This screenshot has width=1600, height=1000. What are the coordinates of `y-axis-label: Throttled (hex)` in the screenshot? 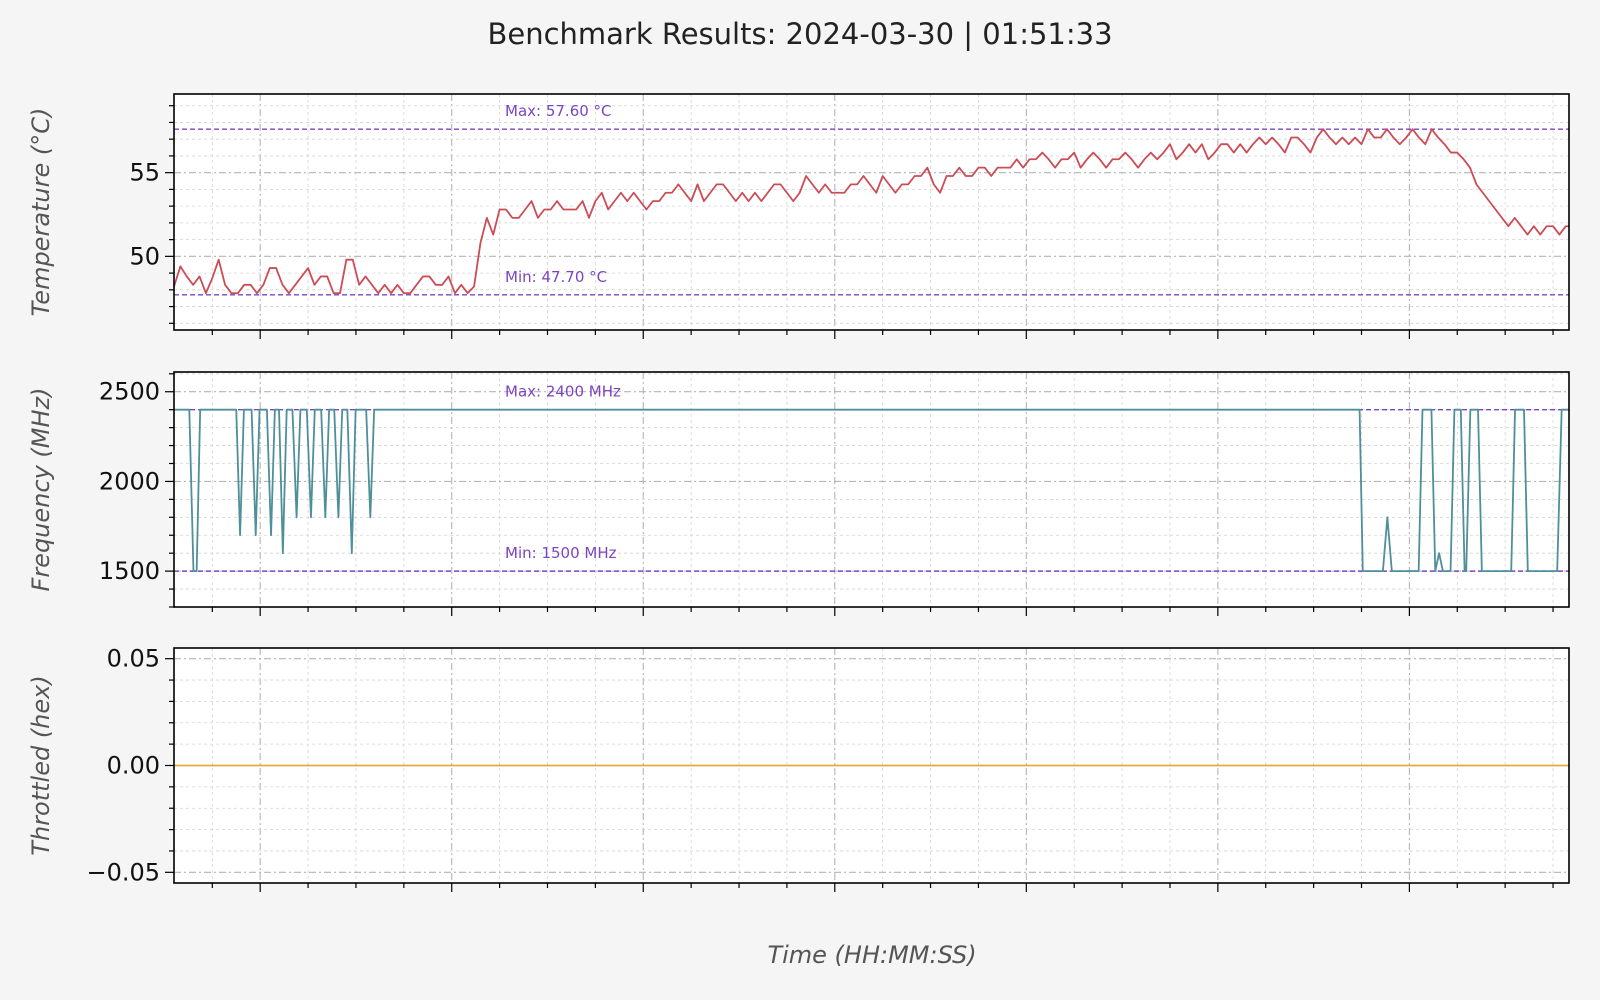 It's located at (41, 765).